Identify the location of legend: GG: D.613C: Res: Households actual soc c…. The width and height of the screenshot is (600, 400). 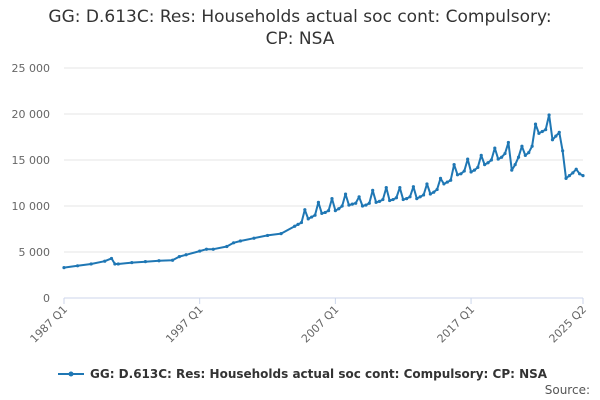
(302, 374).